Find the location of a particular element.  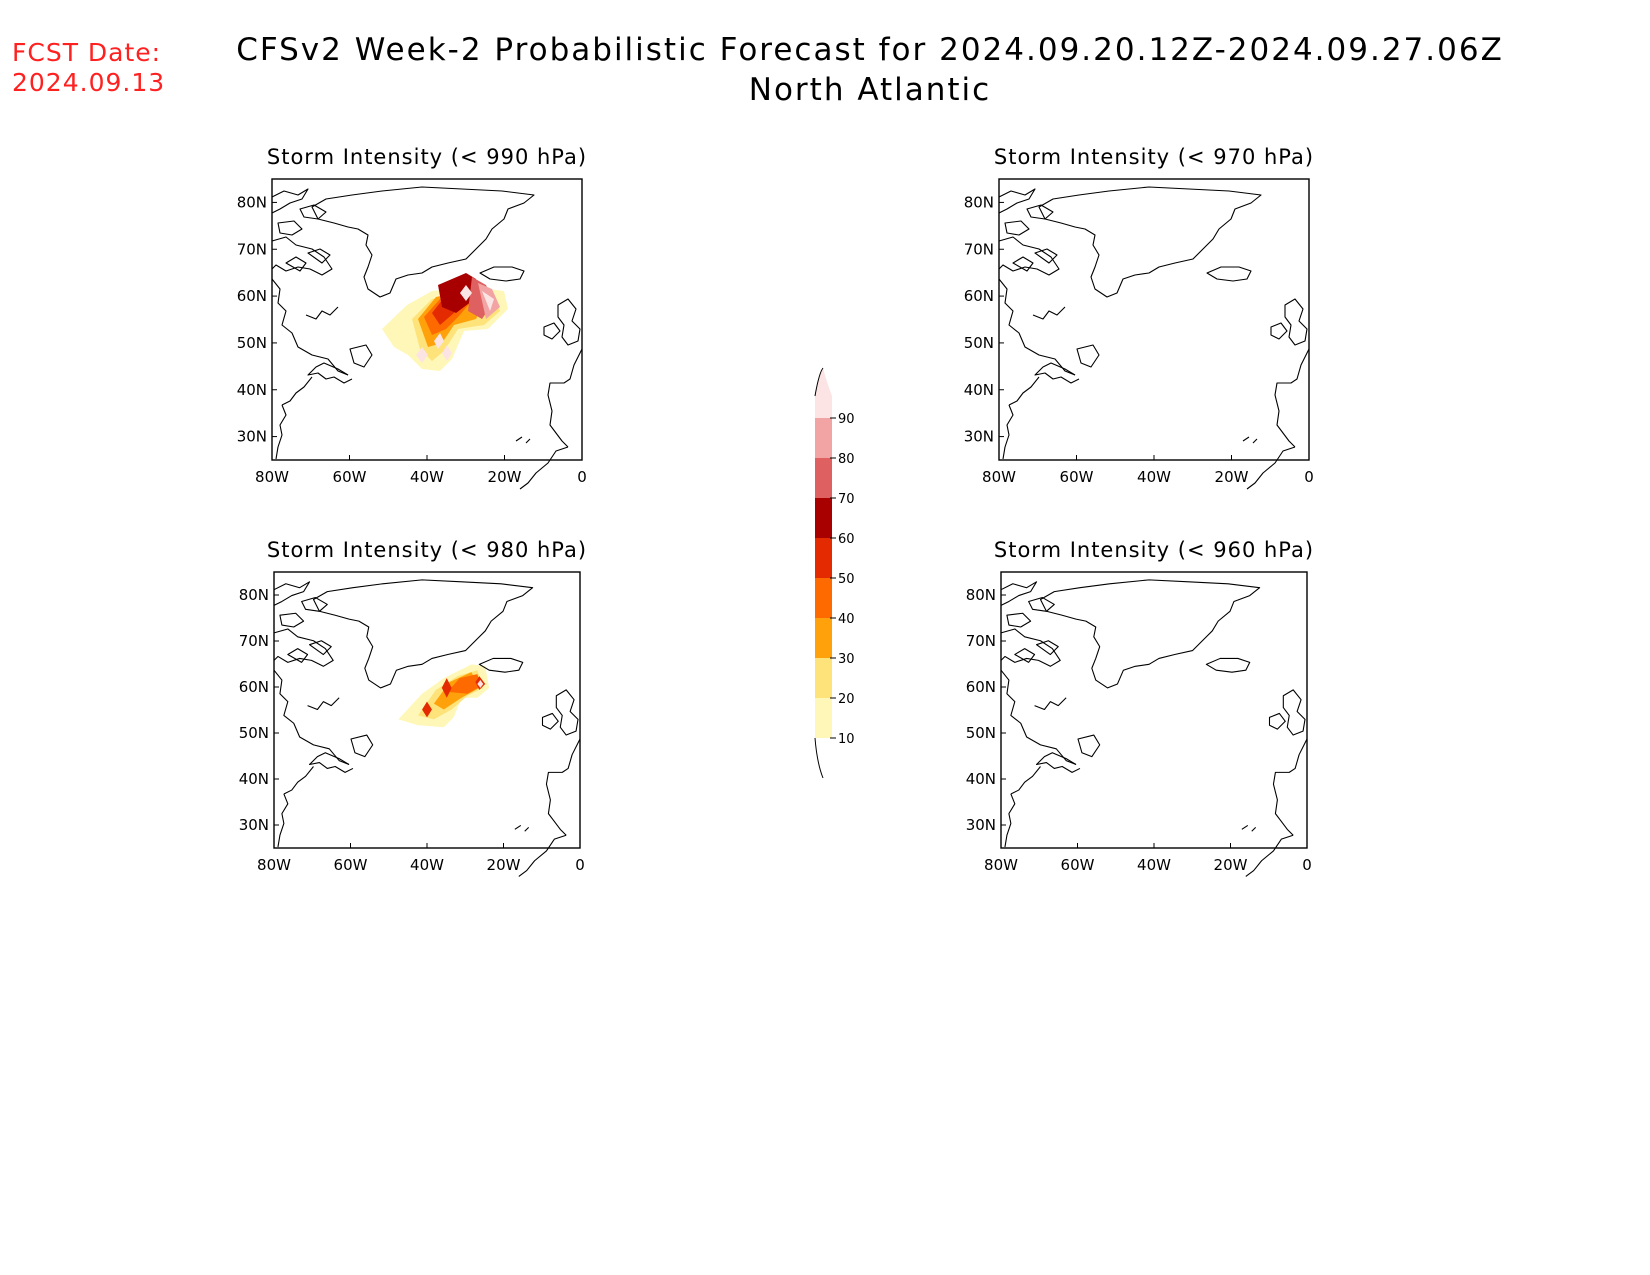

colorbar-level-label: 70 is located at coordinates (846, 499).